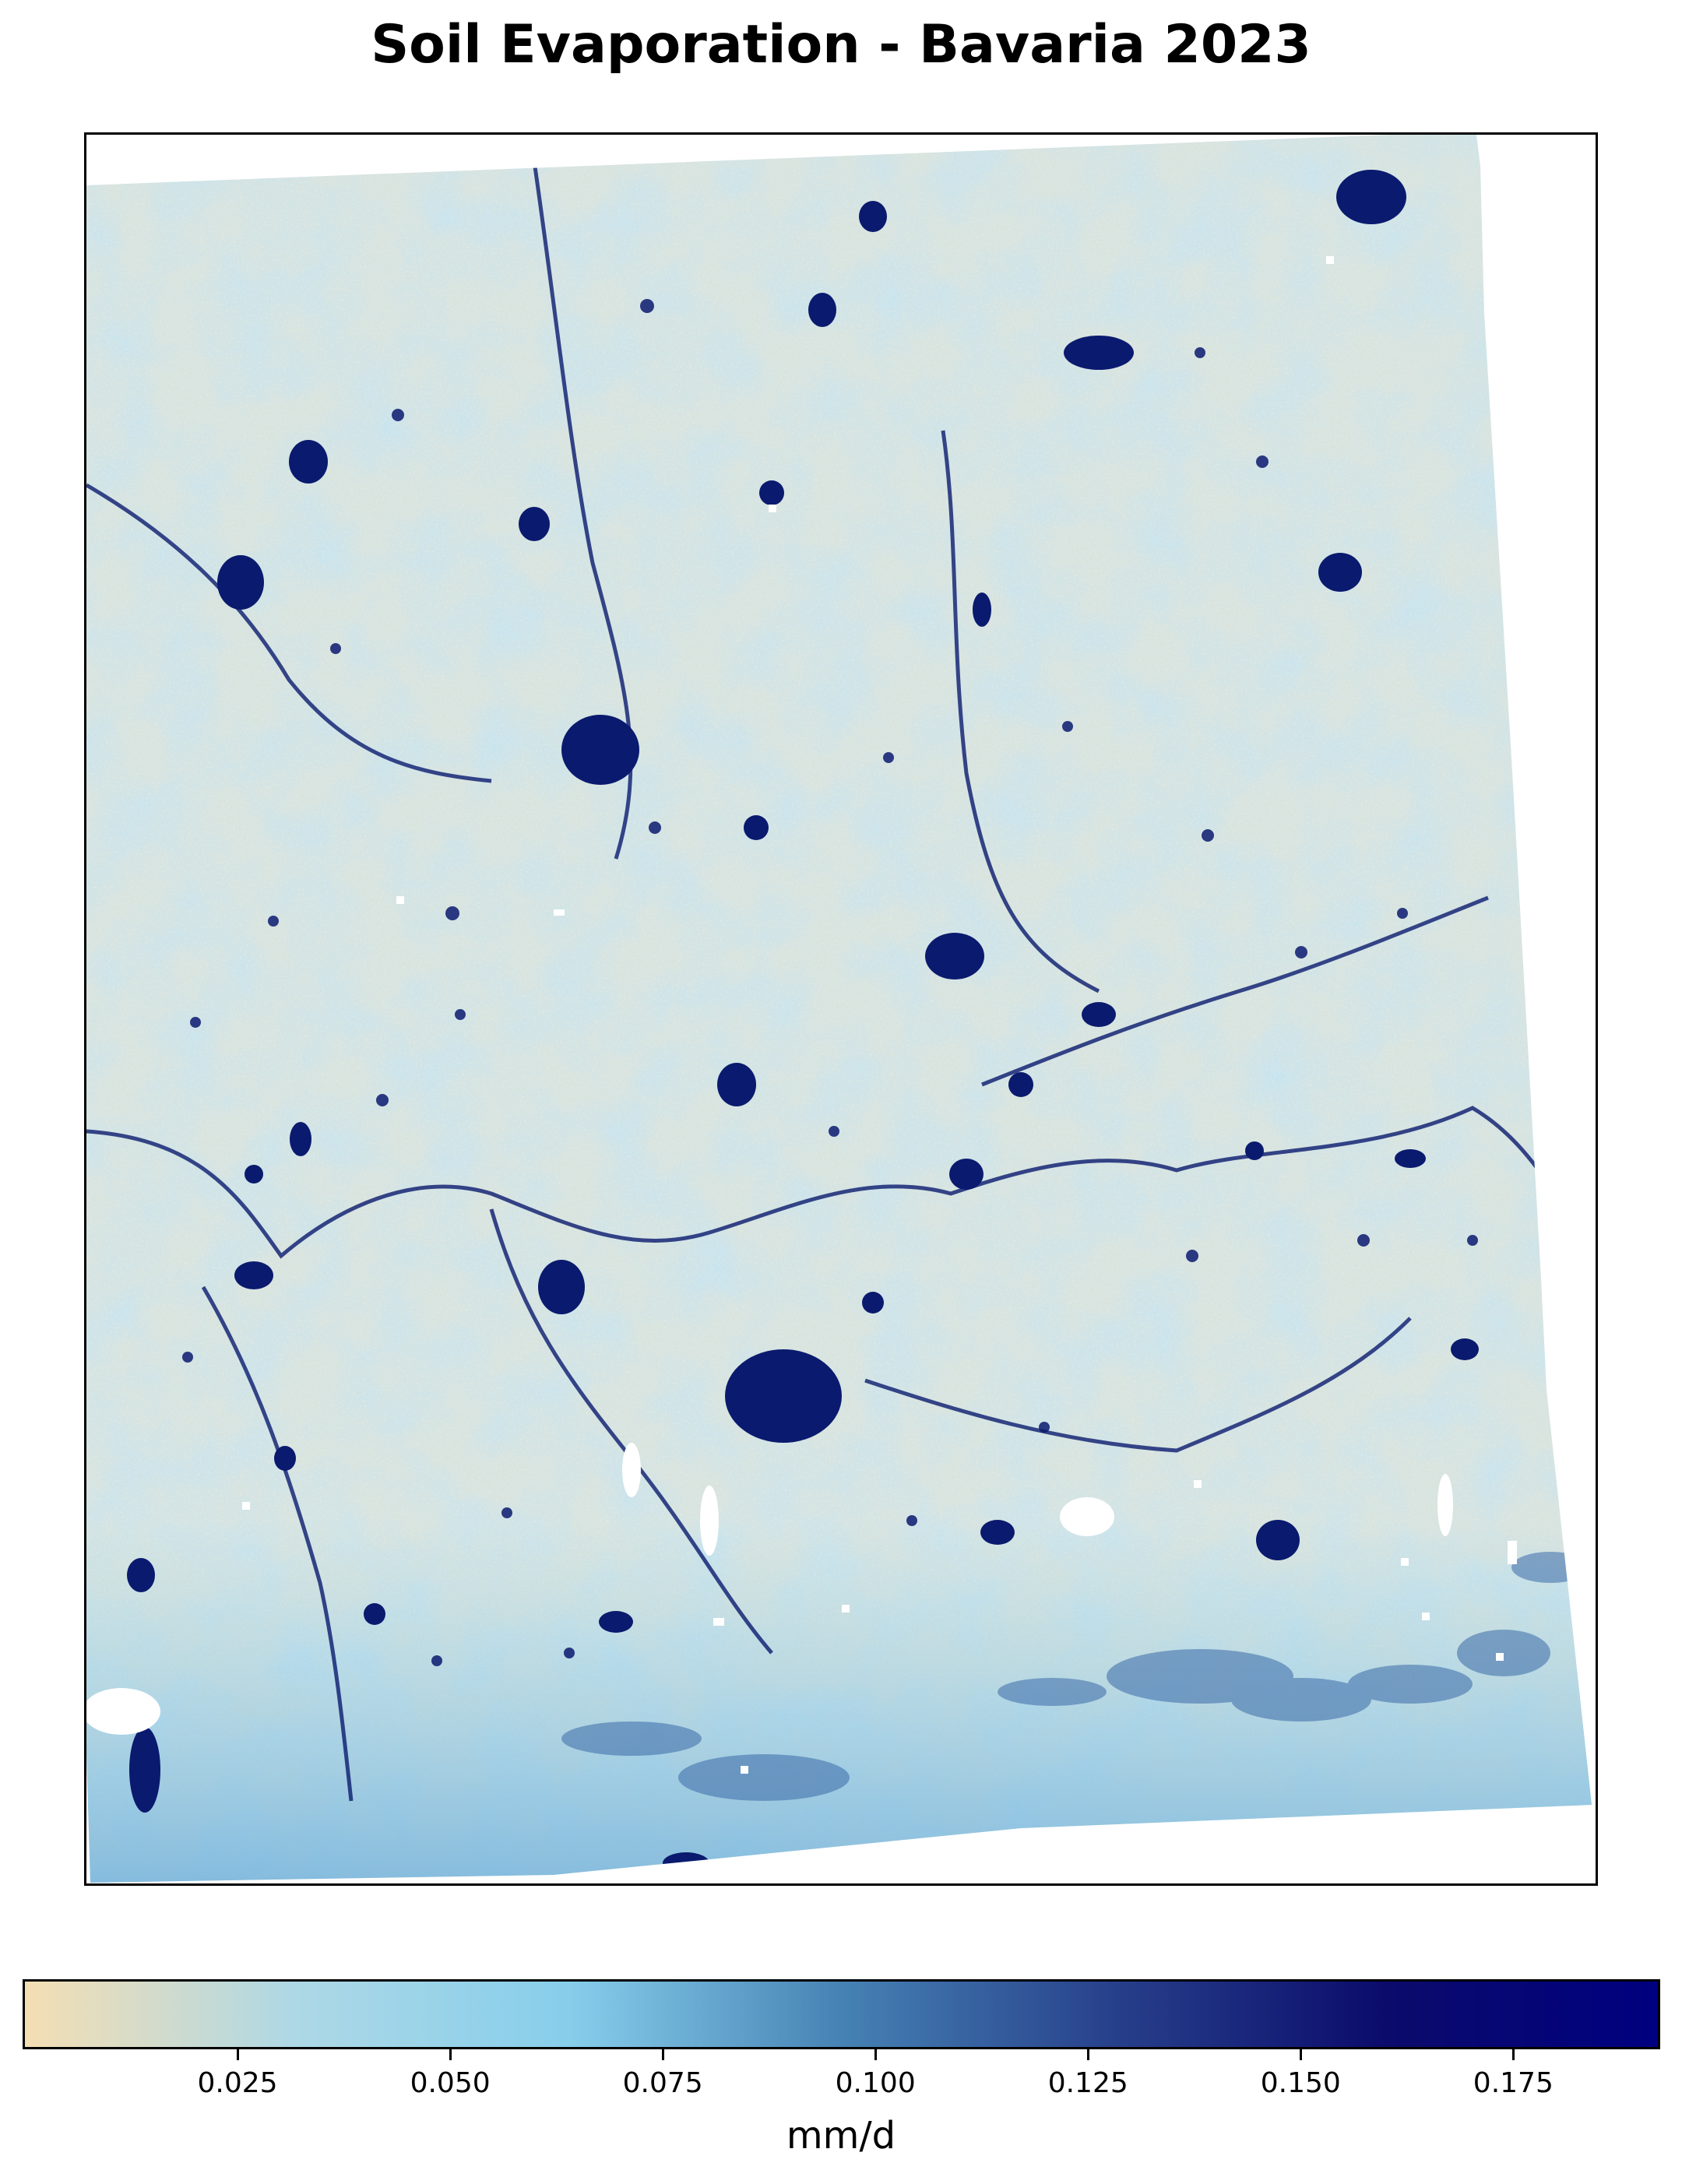 This screenshot has width=1682, height=2184. I want to click on colorbar-tick-label: 0.150, so click(1300, 2083).